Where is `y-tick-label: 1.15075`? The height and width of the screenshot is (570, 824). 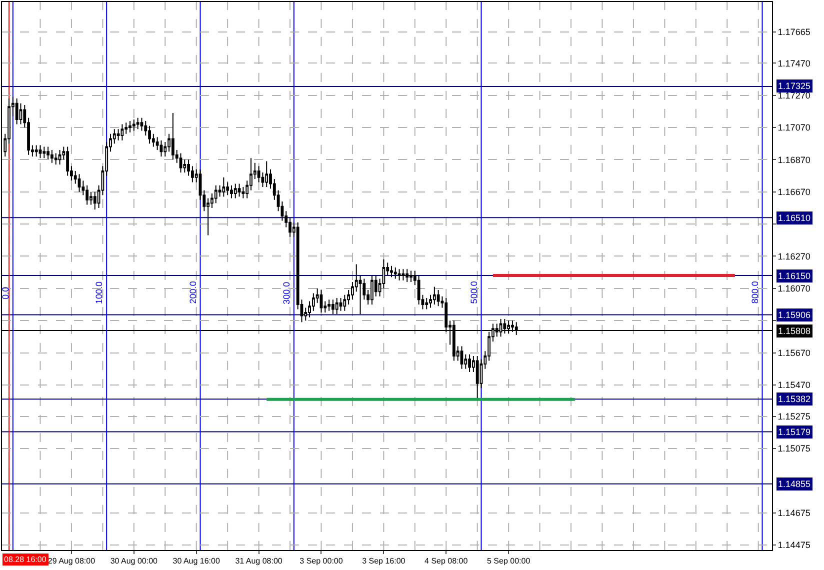
y-tick-label: 1.15075 is located at coordinates (794, 449).